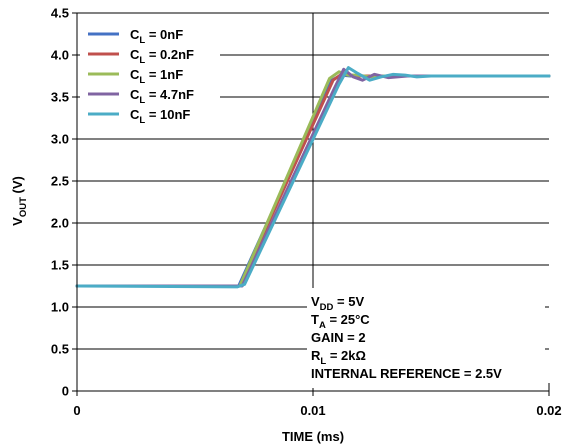 The height and width of the screenshot is (446, 565). I want to click on annotation-box, so click(426, 338).